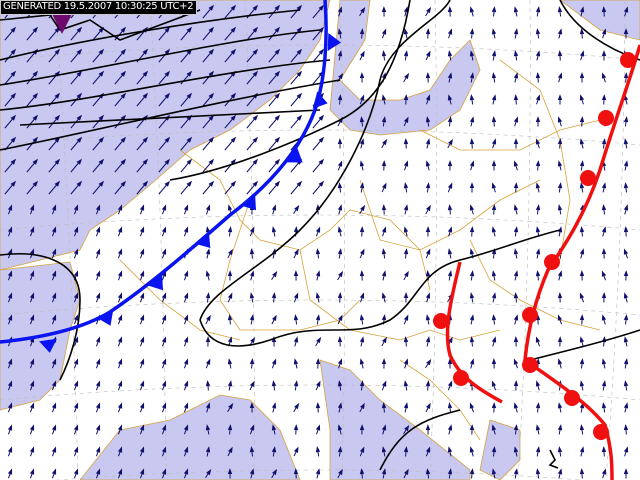 This screenshot has width=640, height=480. Describe the element at coordinates (294, 155) in the screenshot. I see `cold-front-triangle` at that location.